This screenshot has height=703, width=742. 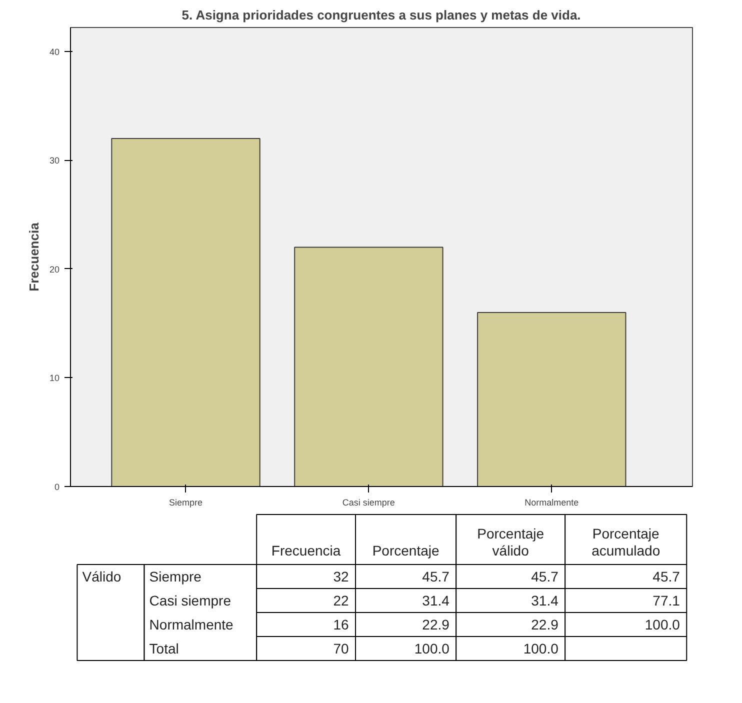 I want to click on data-label: 22, so click(x=341, y=600).